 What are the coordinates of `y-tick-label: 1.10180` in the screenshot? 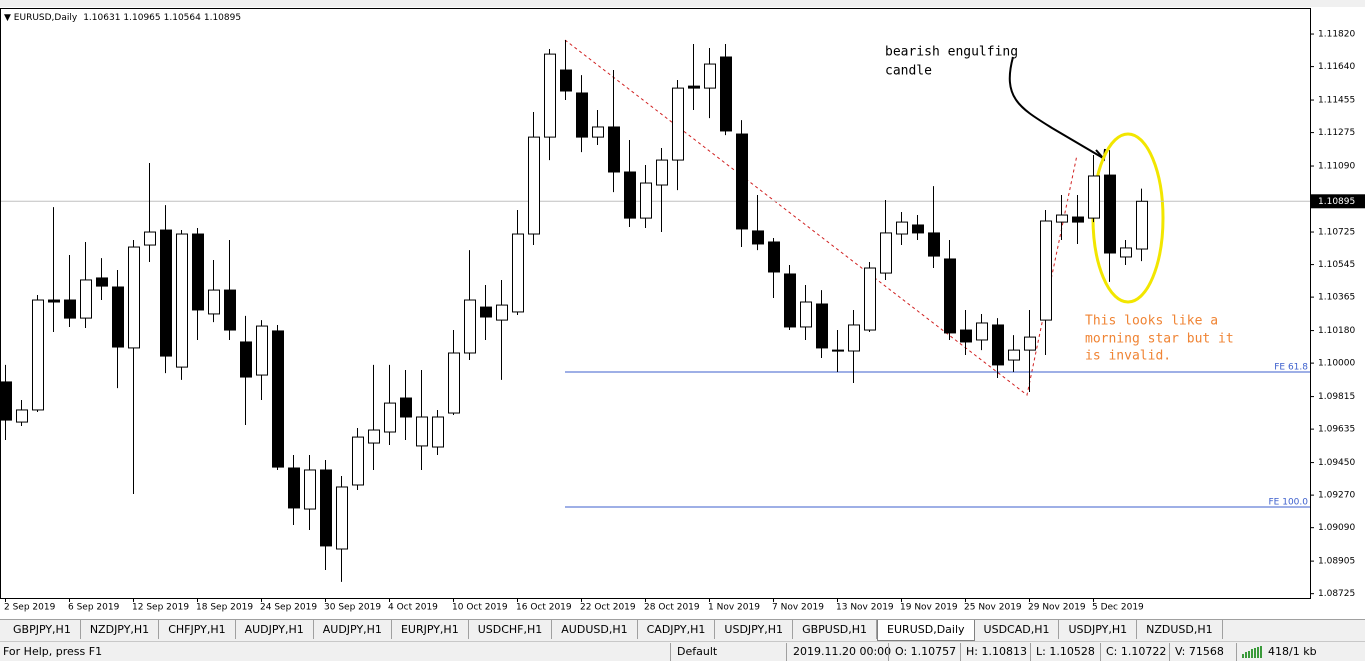 It's located at (1336, 331).